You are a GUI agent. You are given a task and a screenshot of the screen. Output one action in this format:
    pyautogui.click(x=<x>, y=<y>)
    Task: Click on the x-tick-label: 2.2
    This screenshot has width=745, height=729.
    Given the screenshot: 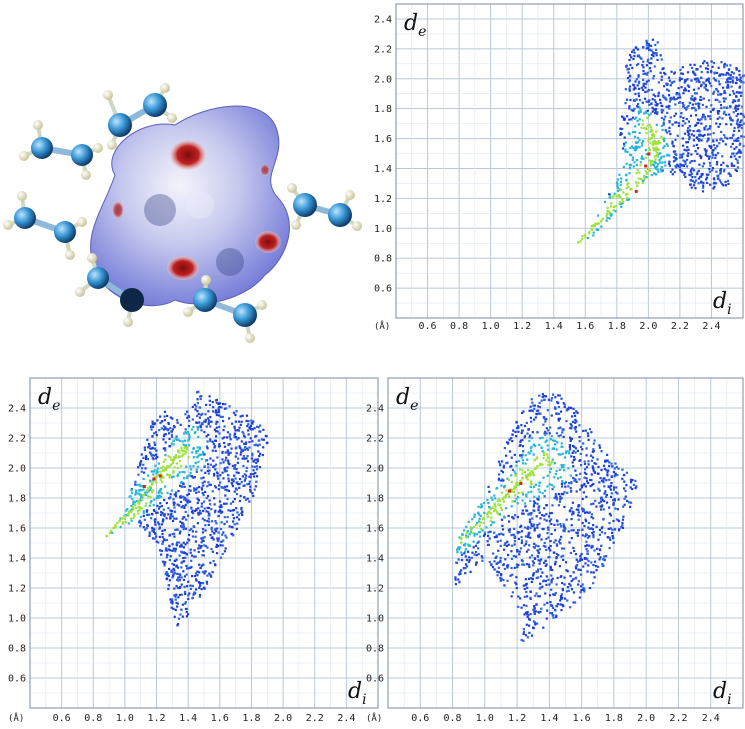 What is the action you would take?
    pyautogui.click(x=315, y=718)
    